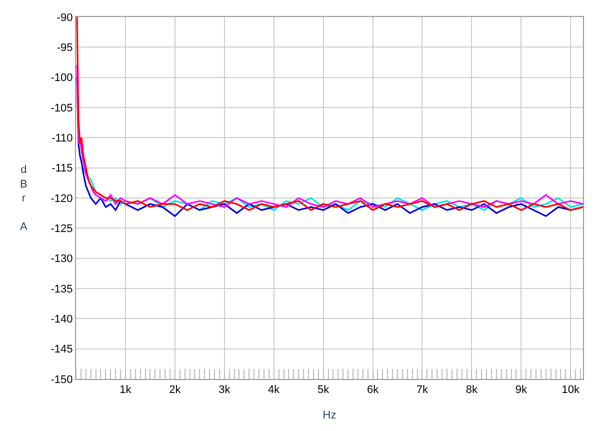  I want to click on y-tick-label: -115, so click(62, 168).